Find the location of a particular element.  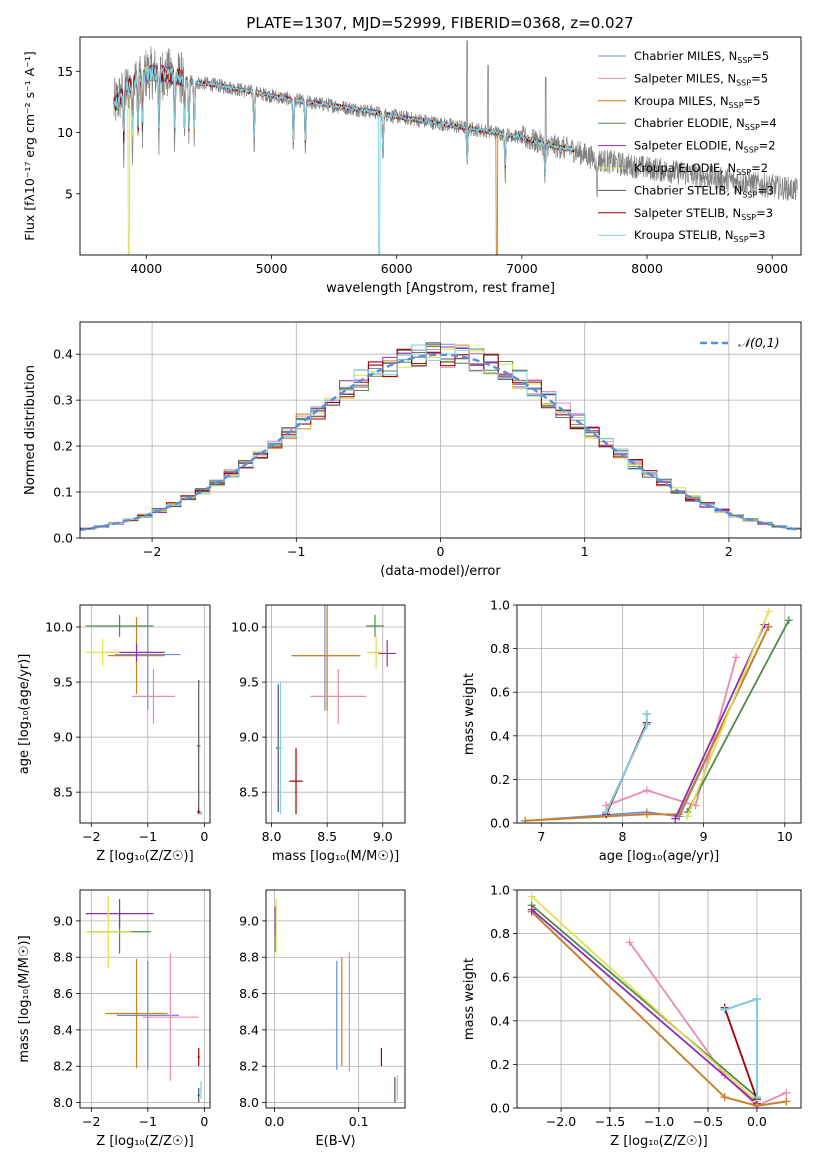

x-tick-label: 2 is located at coordinates (729, 551).